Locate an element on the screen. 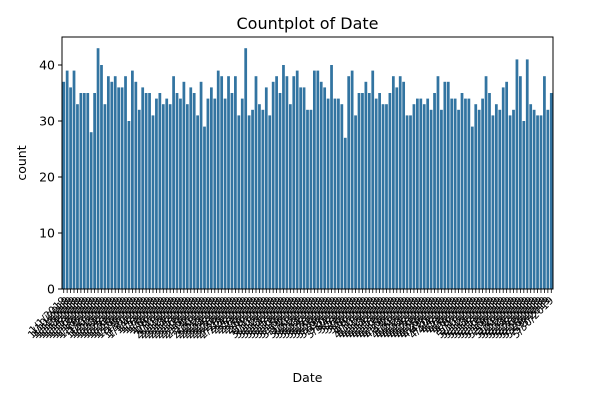  y-tick-label: 40 is located at coordinates (47, 65).